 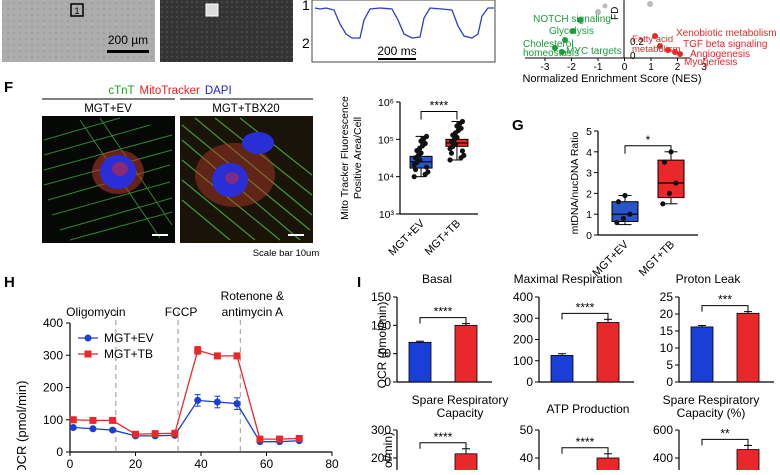 I want to click on ytick-label: 600, so click(x=663, y=430).